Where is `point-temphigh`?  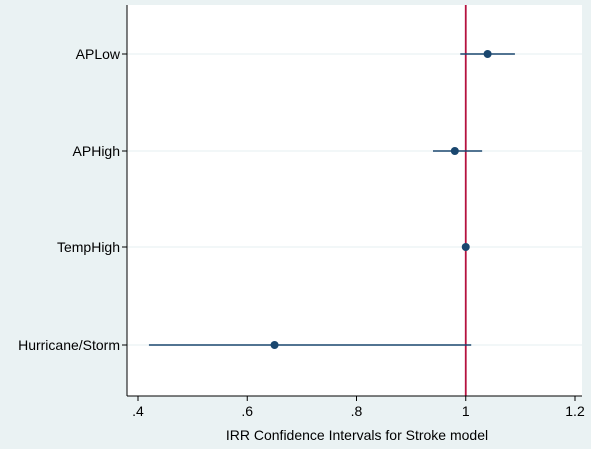 point-temphigh is located at coordinates (465, 247).